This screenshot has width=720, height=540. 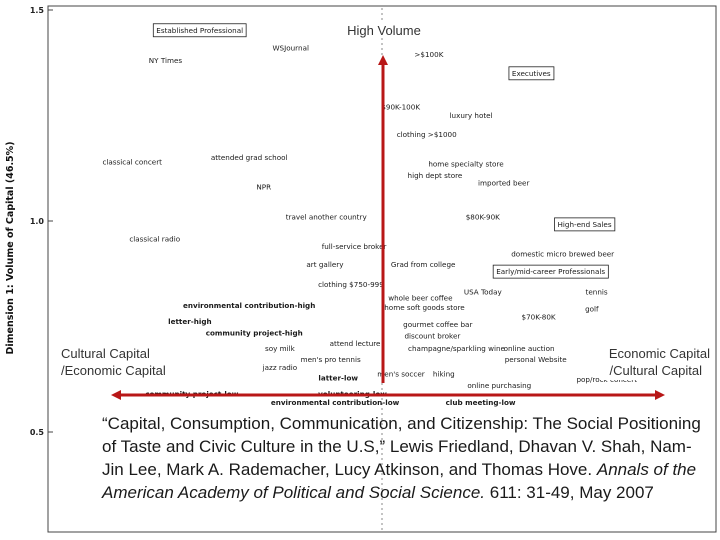 I want to click on data-point: high dept store, so click(x=435, y=175).